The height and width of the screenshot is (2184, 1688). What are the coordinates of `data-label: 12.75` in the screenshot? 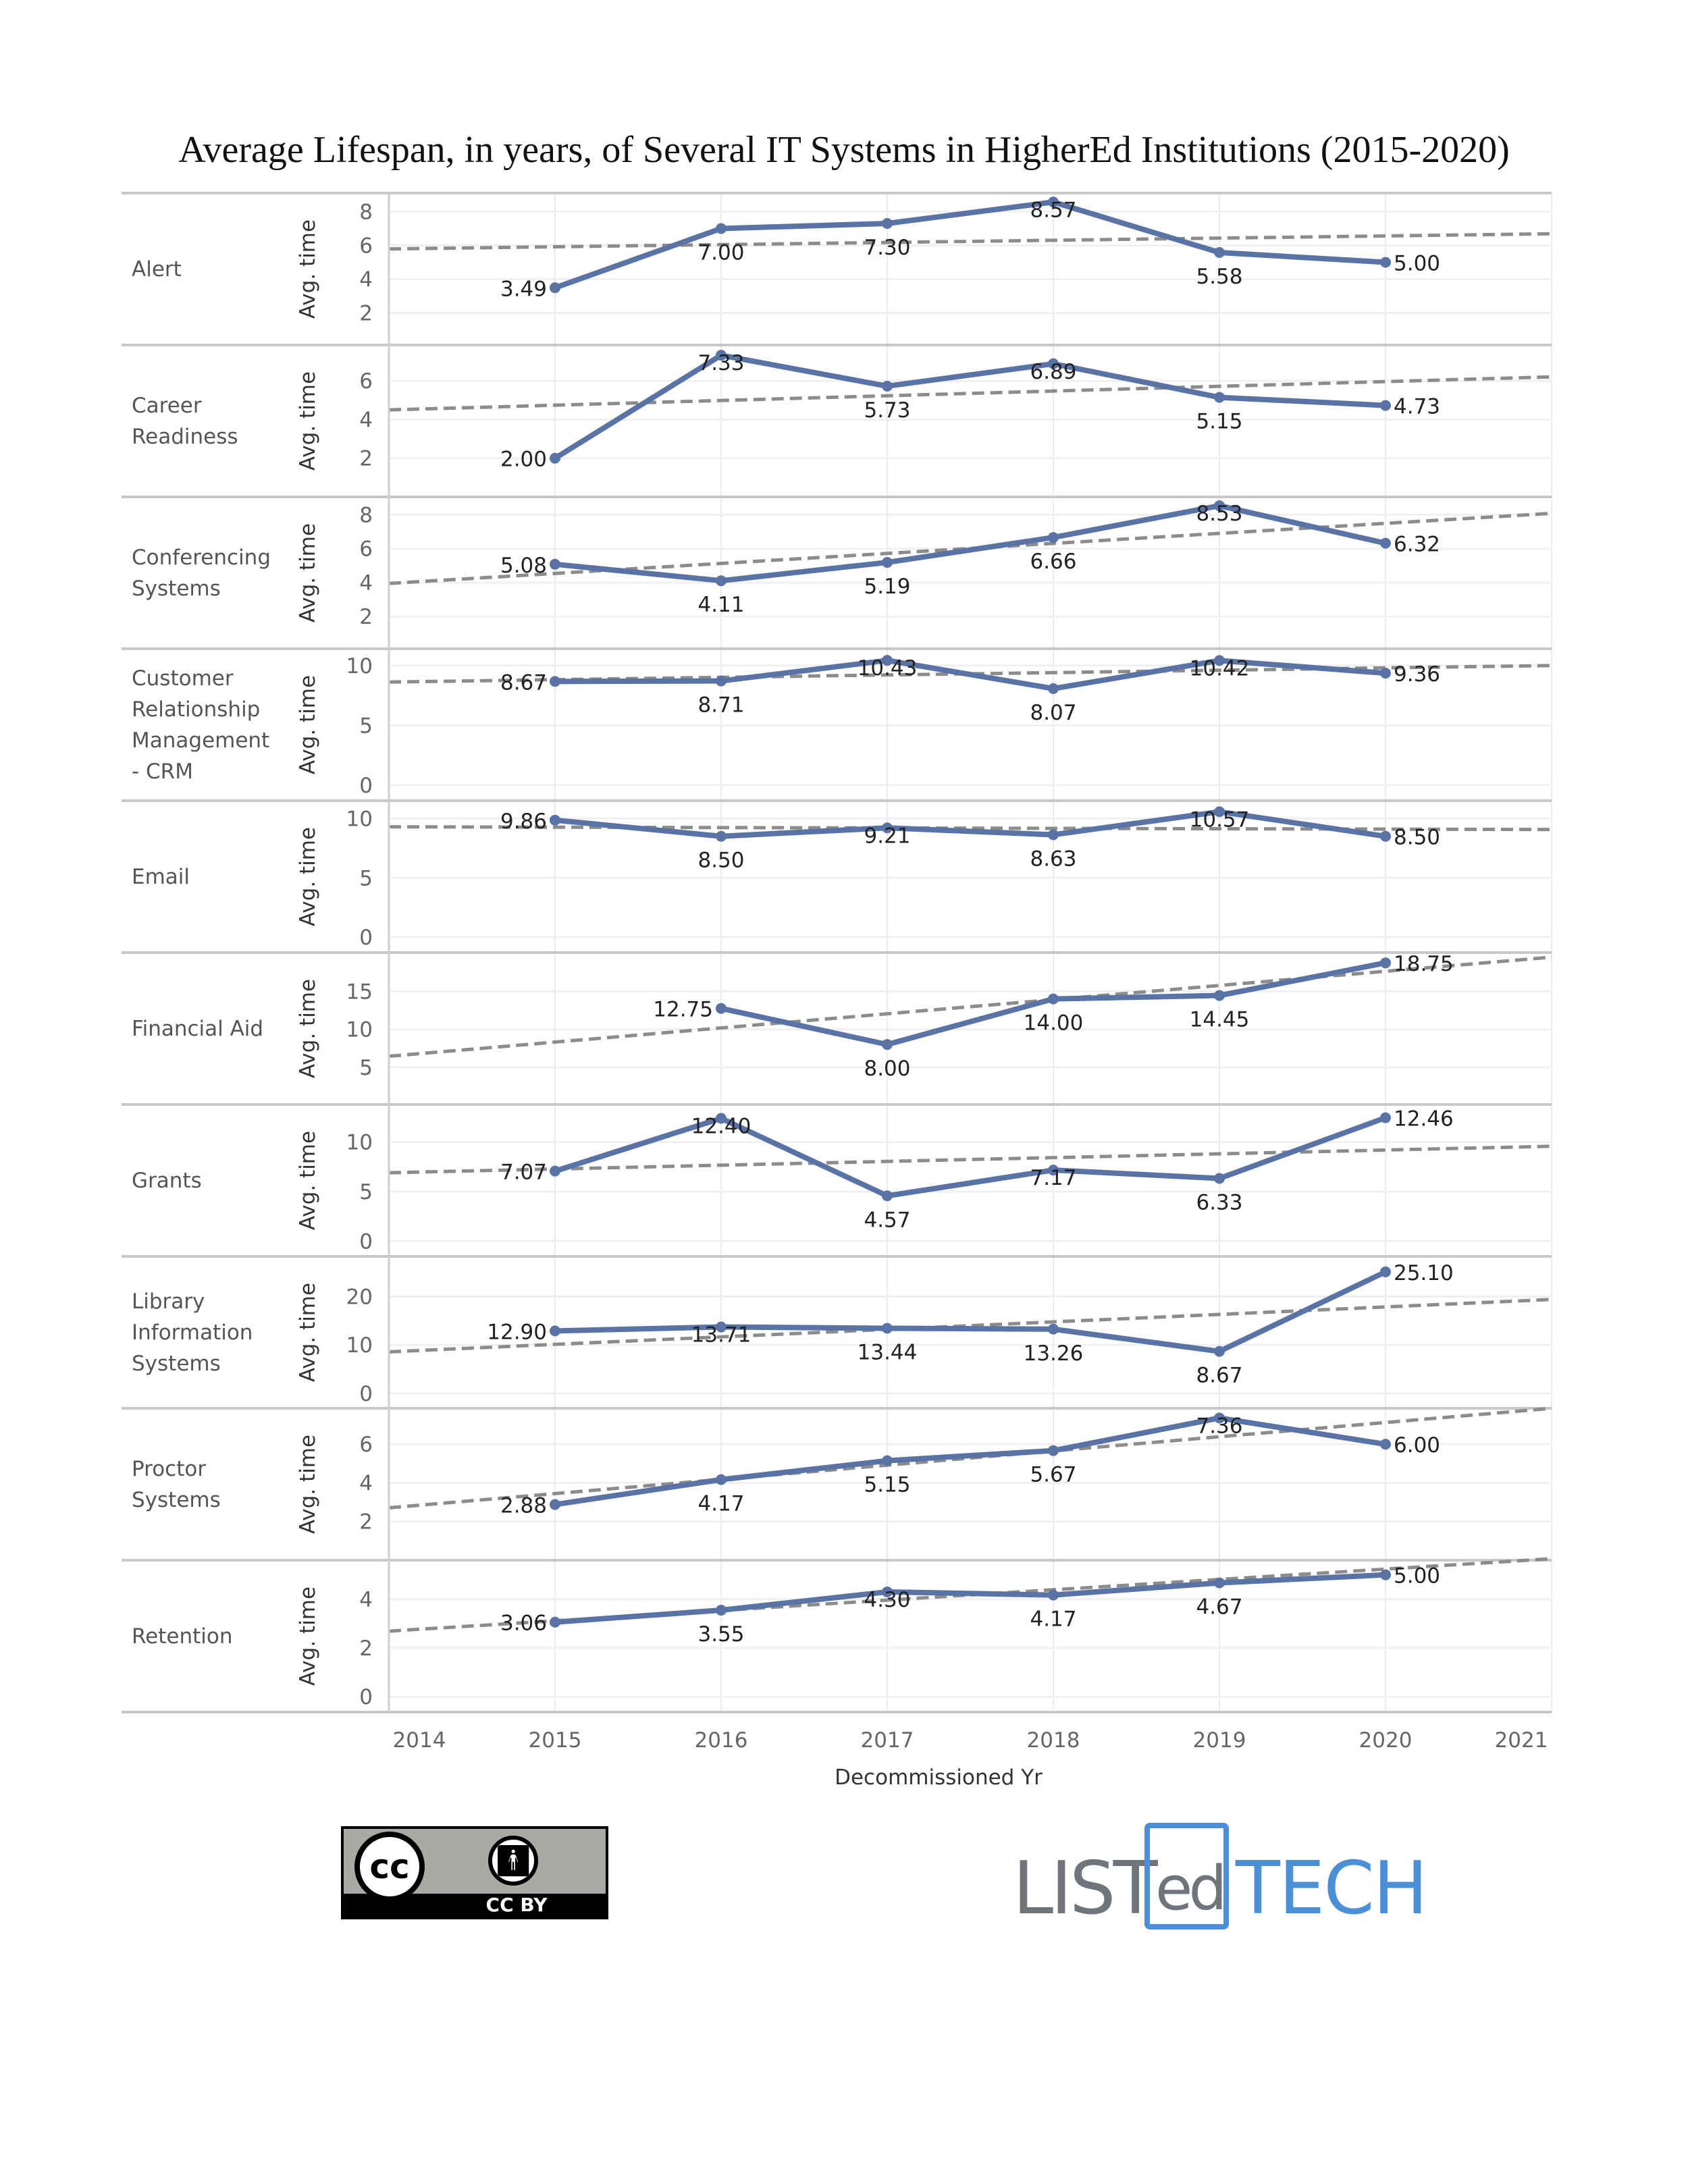 It's located at (683, 1010).